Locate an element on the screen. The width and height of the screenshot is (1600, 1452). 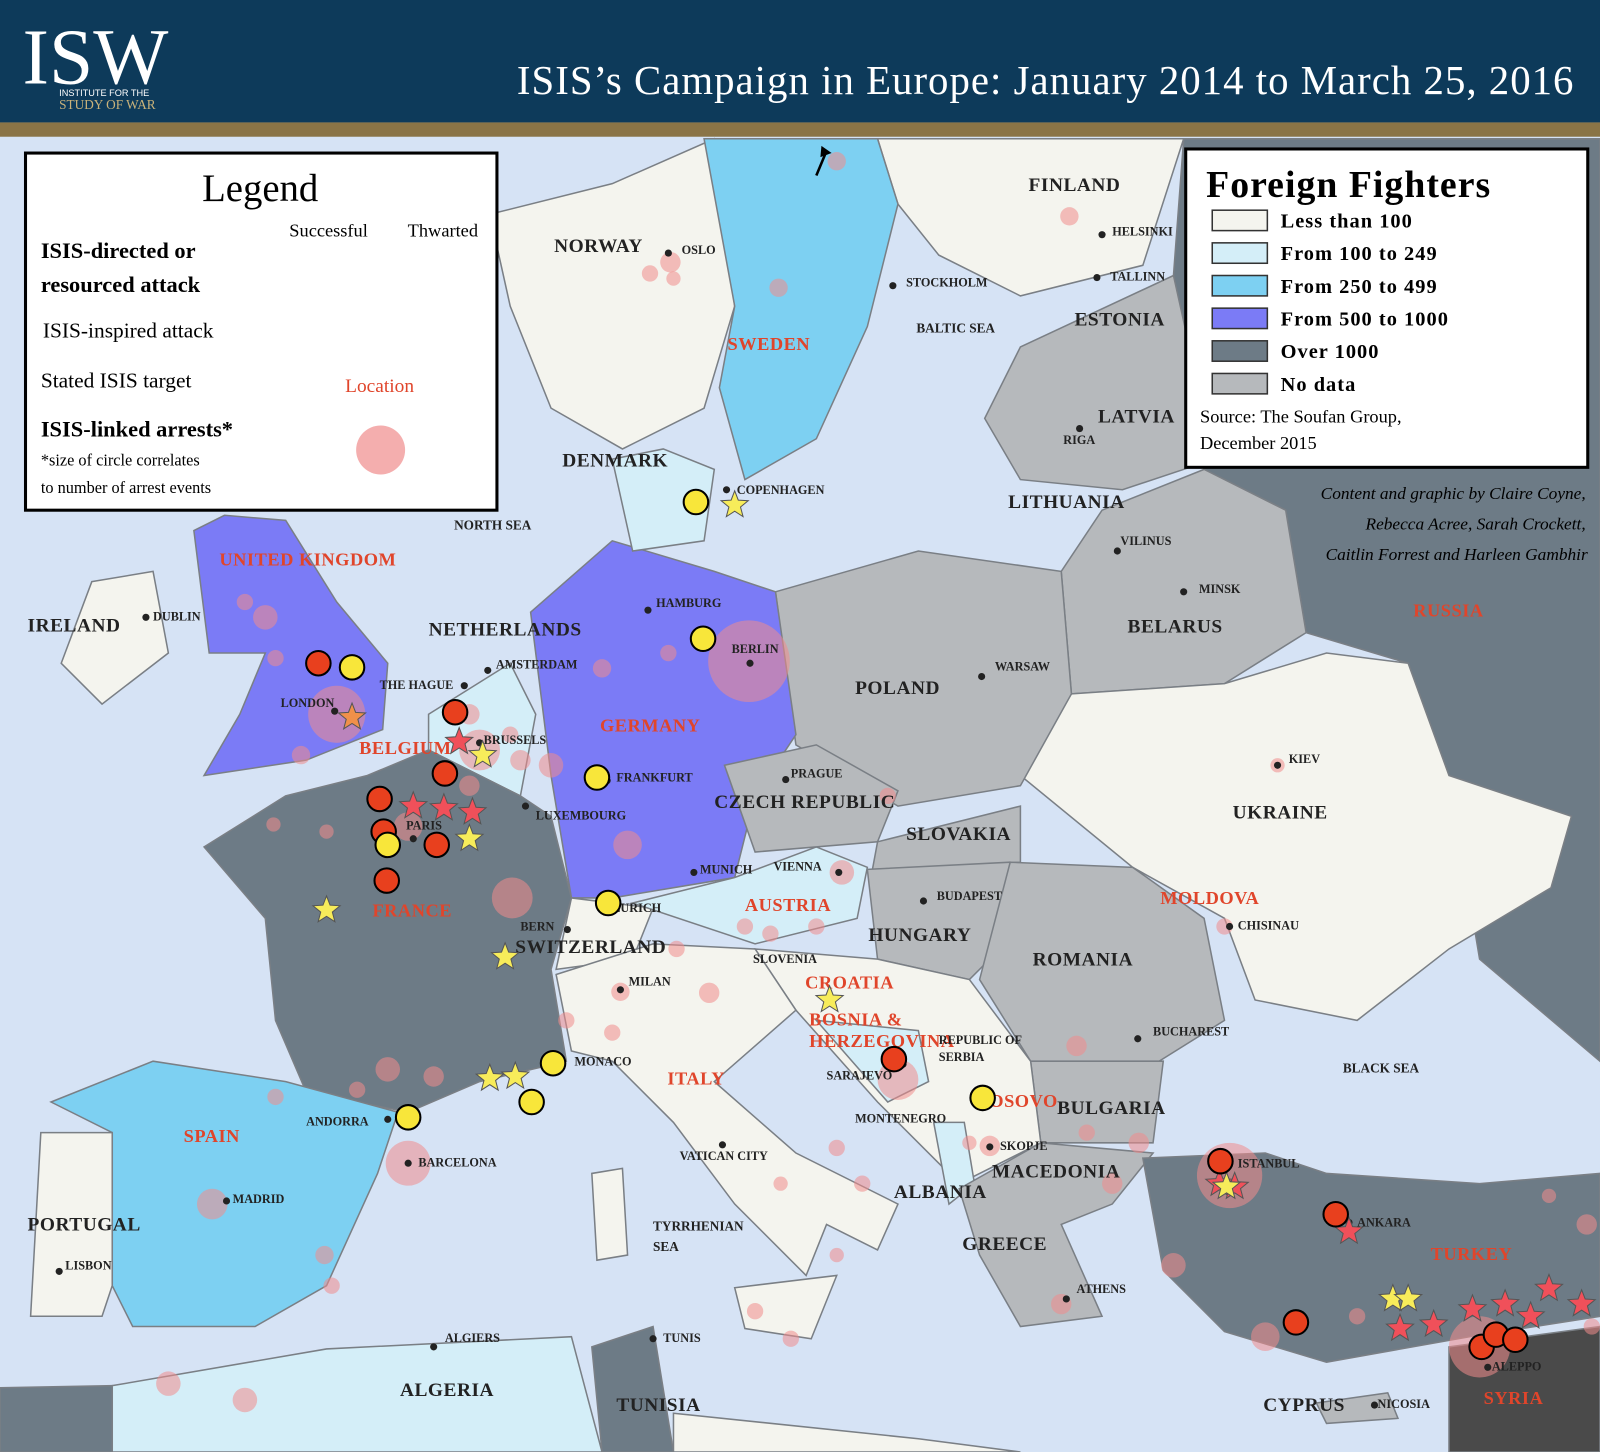
country-label: MACEDONIA is located at coordinates (1056, 1172).